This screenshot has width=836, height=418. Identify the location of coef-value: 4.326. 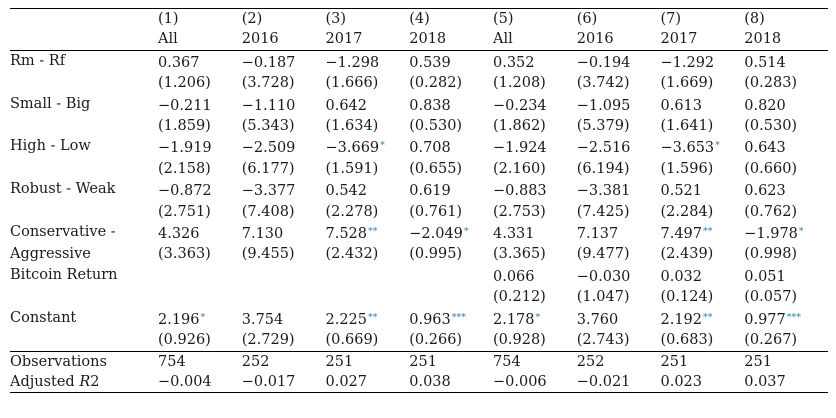
(179, 234).